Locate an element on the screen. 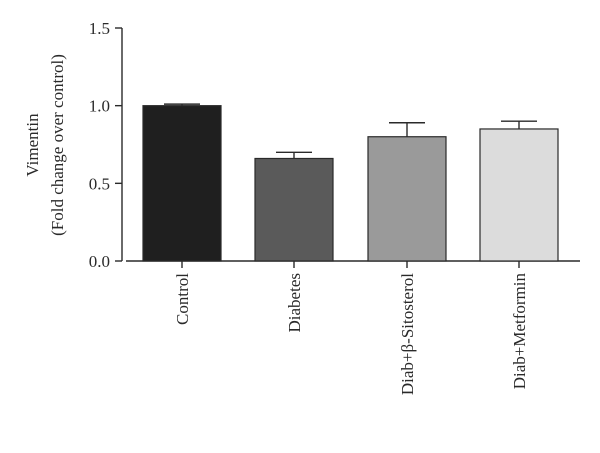 The image size is (600, 453). y-tick-label: 1.5 is located at coordinates (99, 28).